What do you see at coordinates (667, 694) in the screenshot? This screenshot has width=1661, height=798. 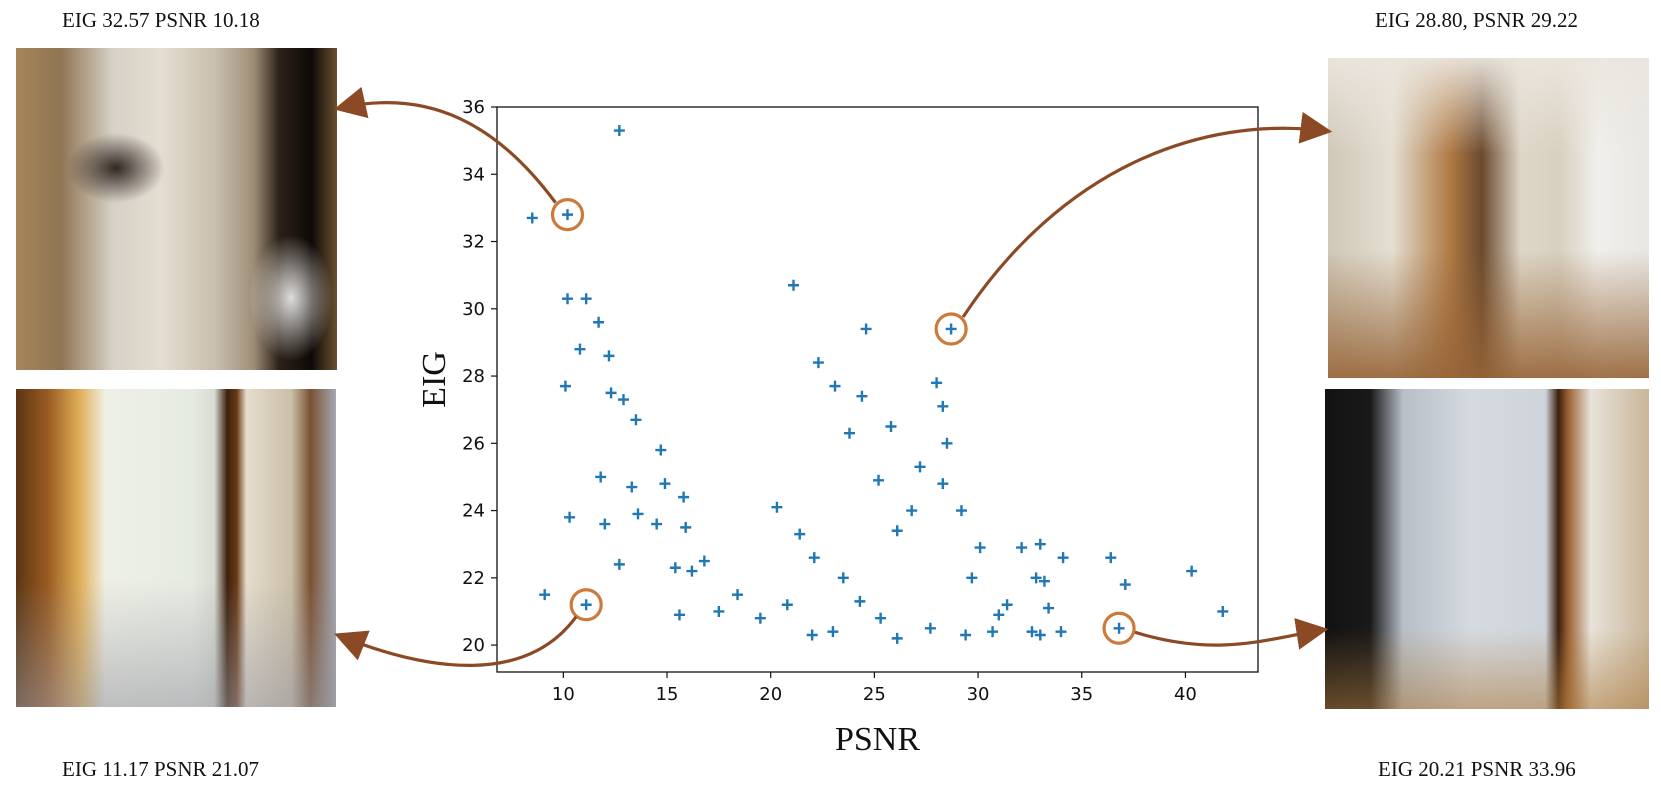 I see `x-tick-label: 15` at bounding box center [667, 694].